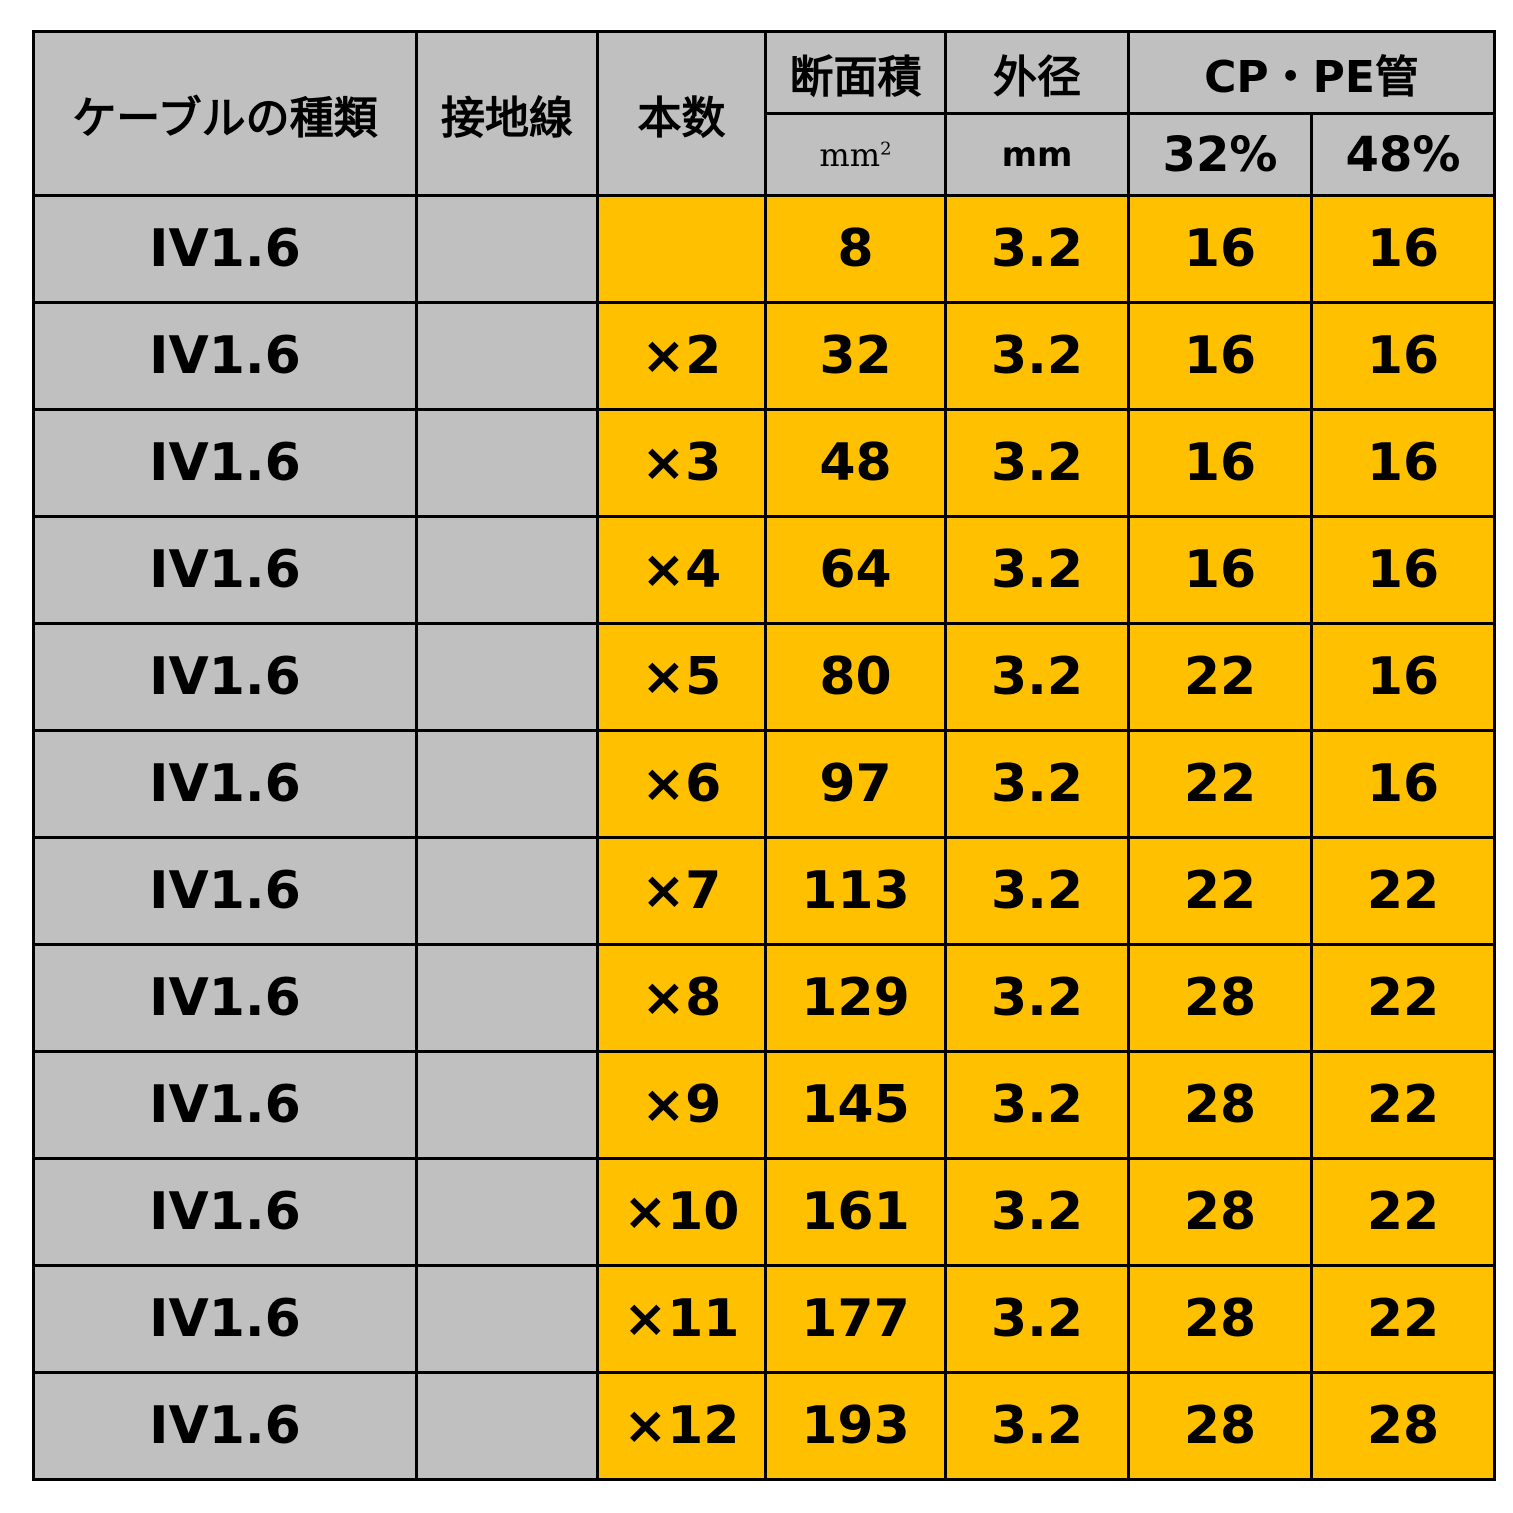 The height and width of the screenshot is (1513, 1513). What do you see at coordinates (855, 356) in the screenshot?
I see `cell-cross-section: 32` at bounding box center [855, 356].